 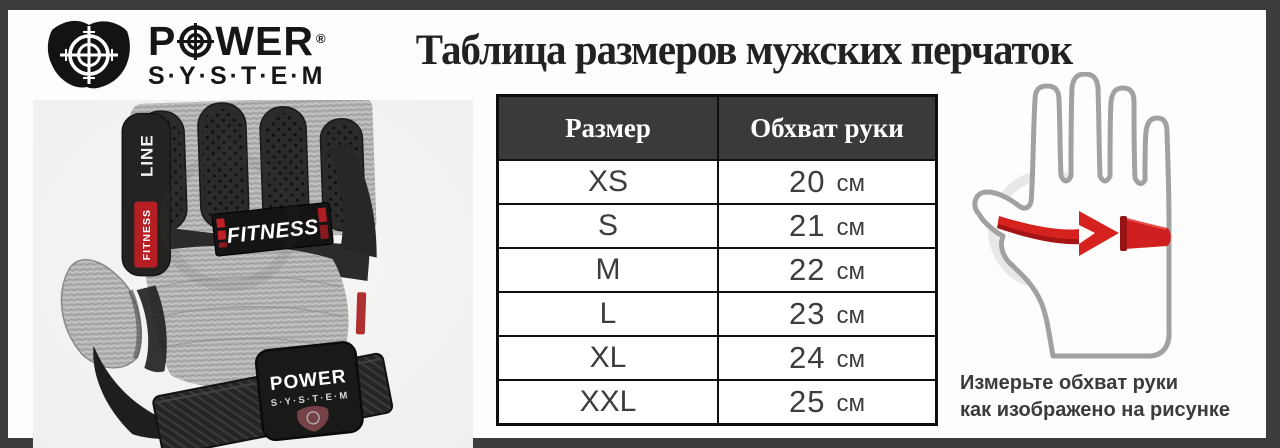 What do you see at coordinates (1095, 410) in the screenshot?
I see `instruction-line-2: как изображено на рисунке` at bounding box center [1095, 410].